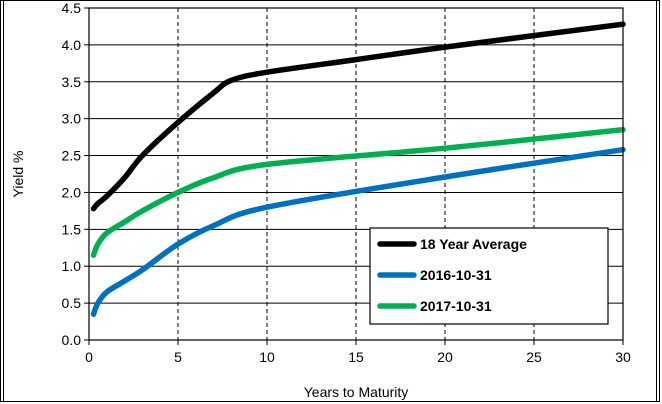 This screenshot has height=404, width=662. I want to click on y-tick-label: 0.5, so click(72, 303).